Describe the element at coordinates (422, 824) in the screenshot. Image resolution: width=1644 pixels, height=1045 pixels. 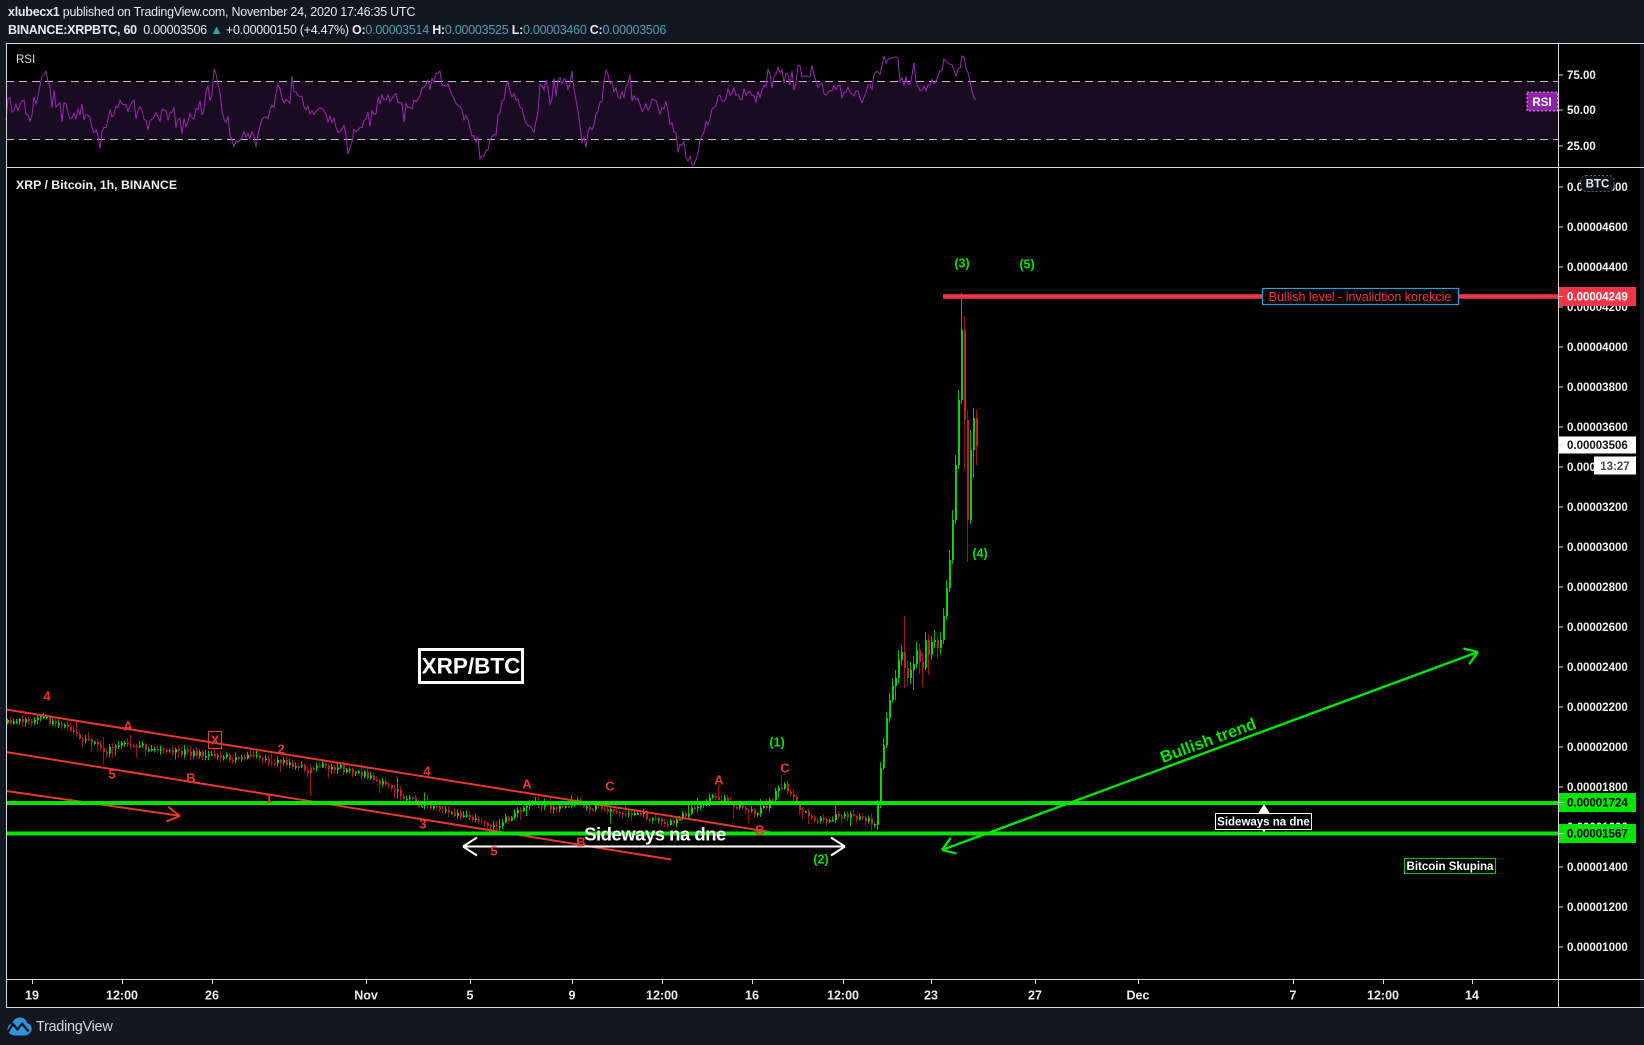
I see `svg-text: 3` at that location.